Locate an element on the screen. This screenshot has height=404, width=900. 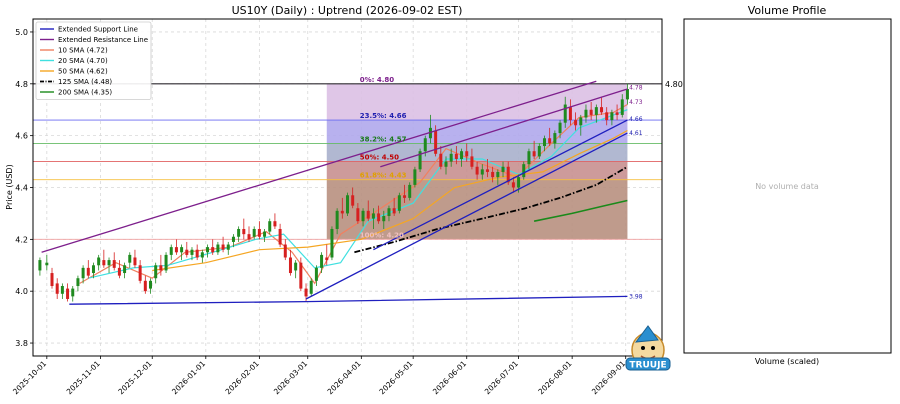
fibonacci-level-label: 100%: 4.20 is located at coordinates (382, 235).